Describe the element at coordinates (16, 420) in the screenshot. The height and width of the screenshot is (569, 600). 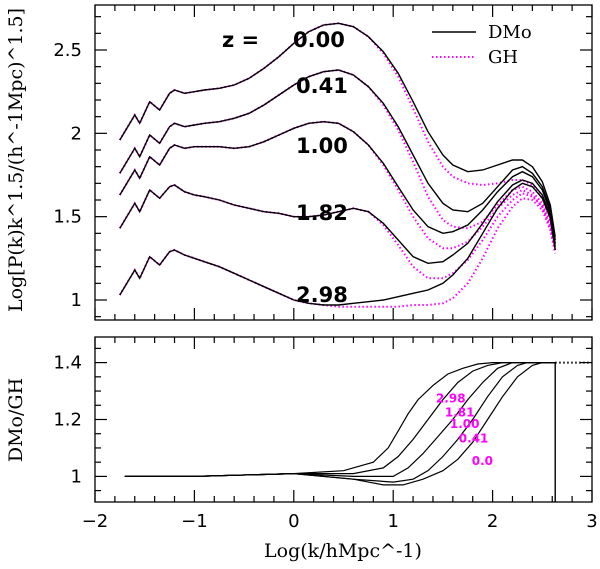
I see `bottom-y-axis-title: DMo/GH` at that location.